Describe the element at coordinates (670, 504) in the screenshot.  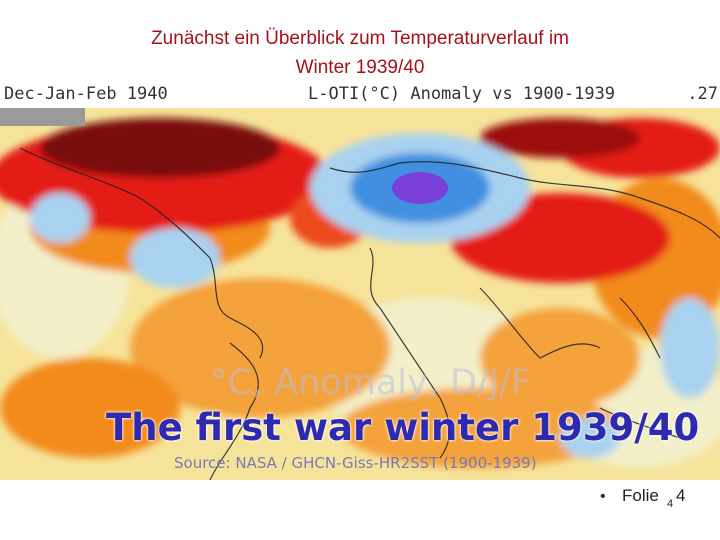
I see `footer-slide-subscript: 4` at that location.